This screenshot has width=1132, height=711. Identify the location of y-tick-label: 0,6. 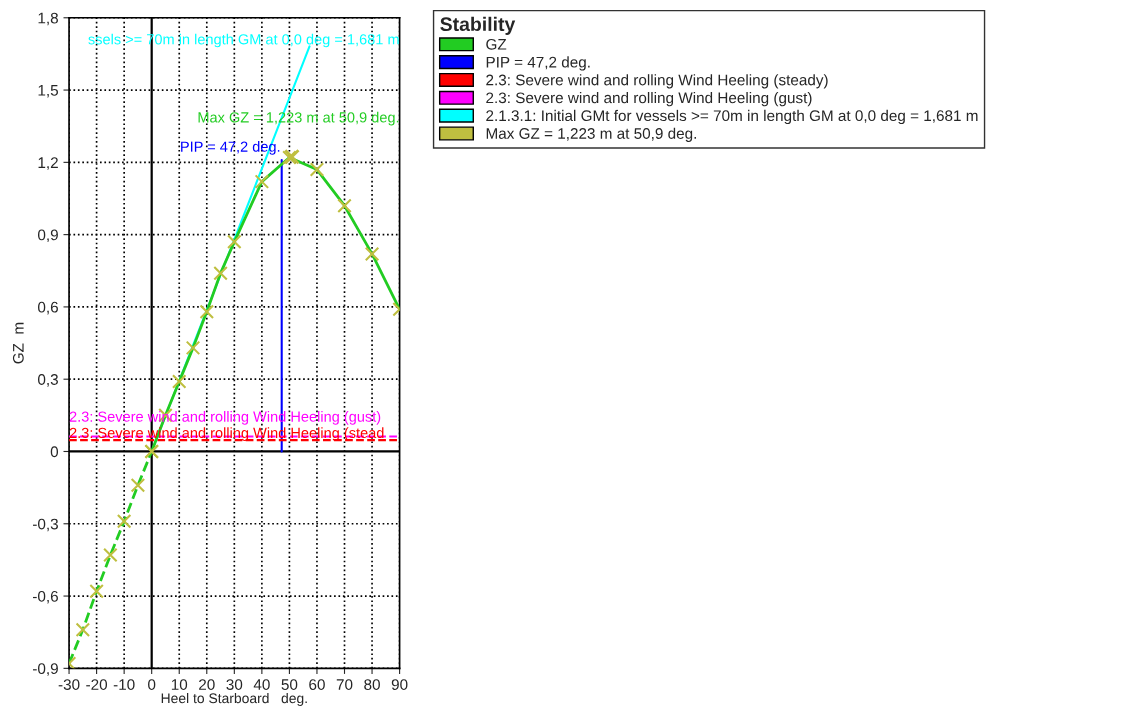
(48, 308).